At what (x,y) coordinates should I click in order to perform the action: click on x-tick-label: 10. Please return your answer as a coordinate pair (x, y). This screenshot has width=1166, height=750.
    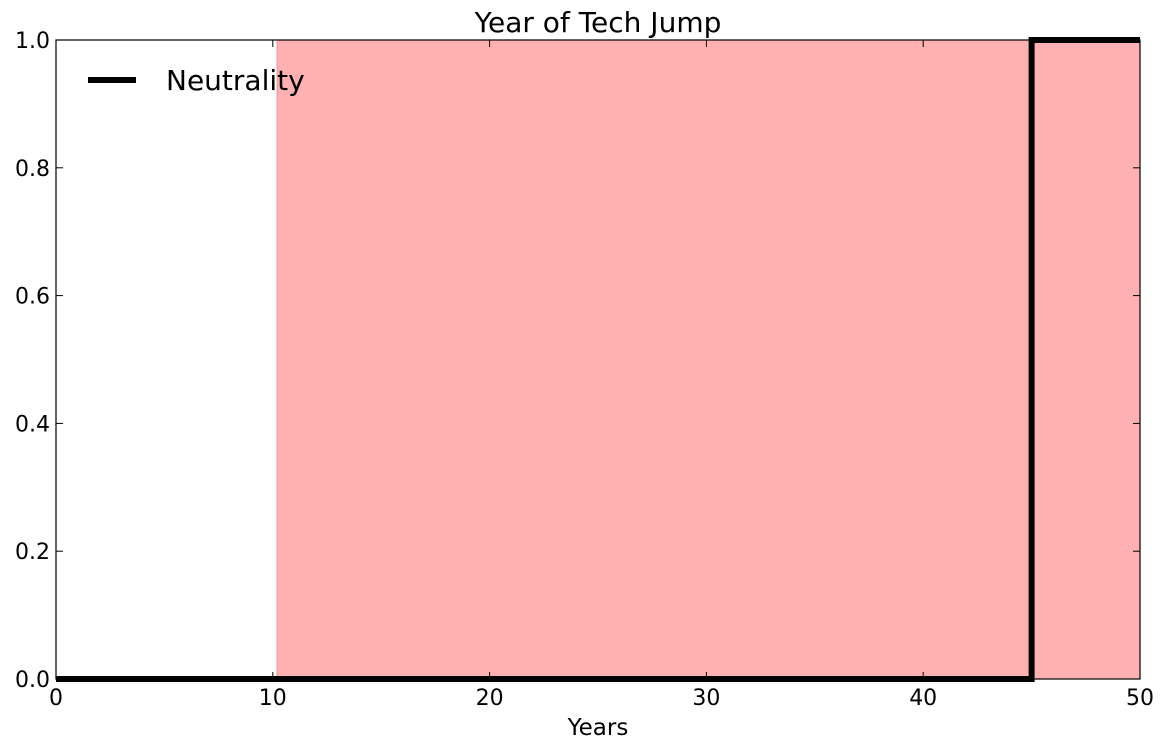
    Looking at the image, I should click on (273, 698).